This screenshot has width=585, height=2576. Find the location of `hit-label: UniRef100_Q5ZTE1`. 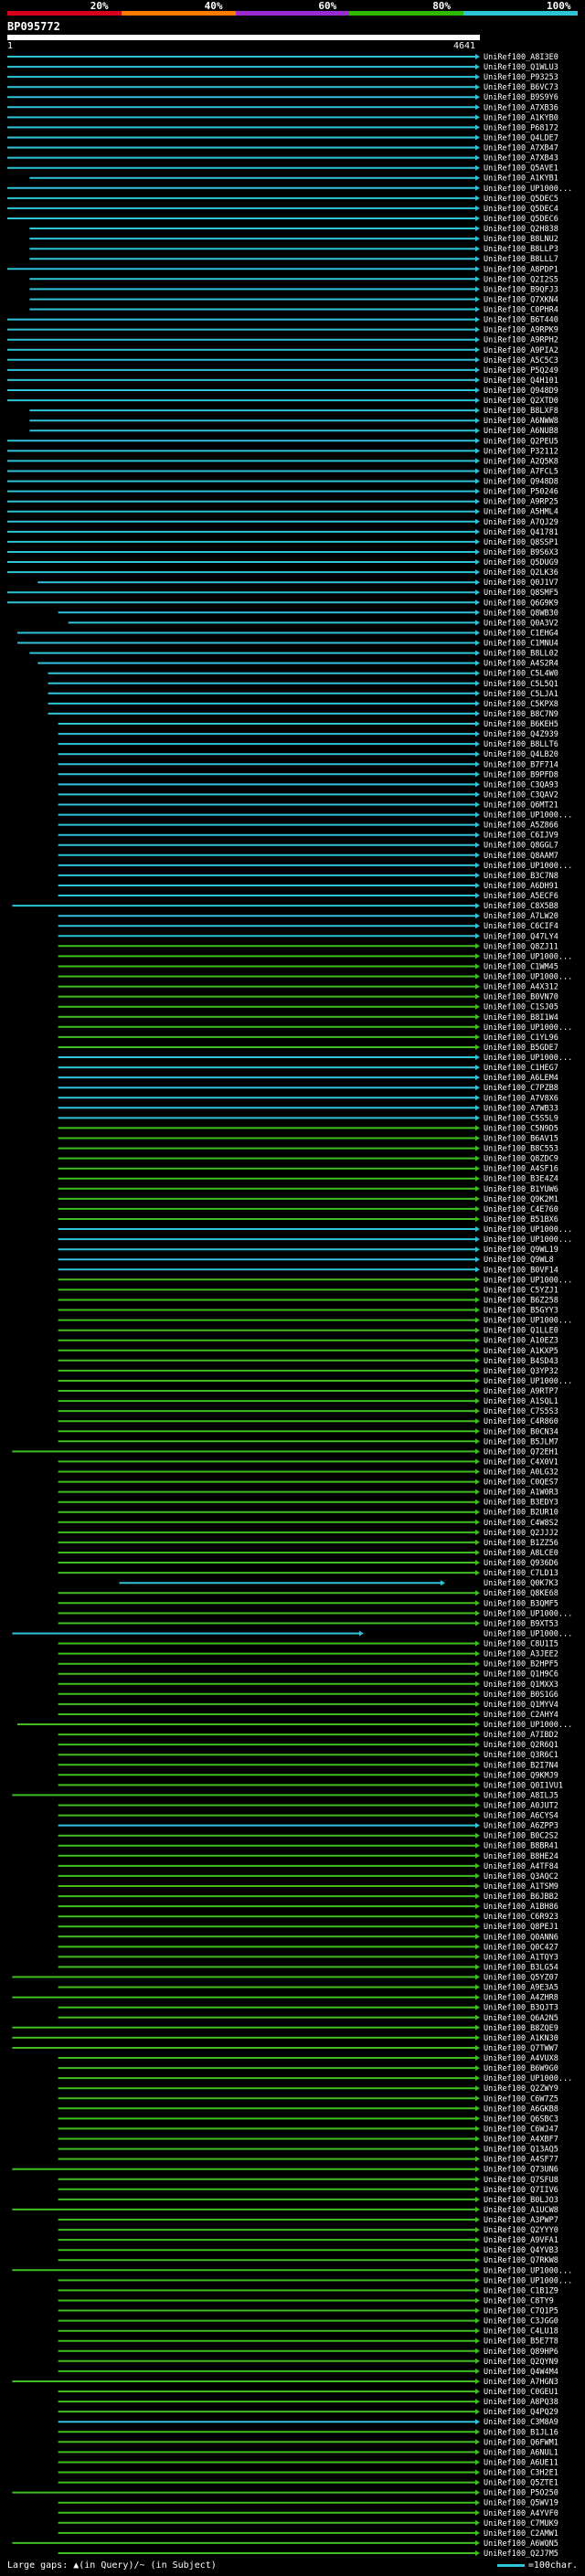

hit-label: UniRef100_Q5ZTE1 is located at coordinates (521, 2483).